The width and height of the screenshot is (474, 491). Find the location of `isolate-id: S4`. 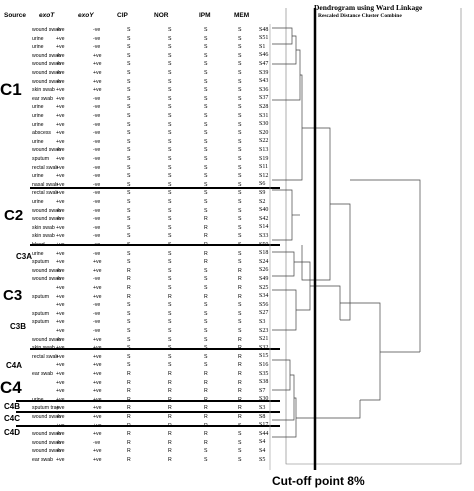

isolate-id: S4 is located at coordinates (262, 450).